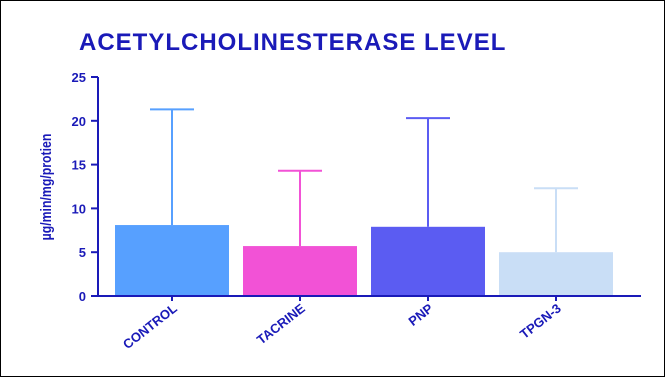 This screenshot has height=379, width=667. Describe the element at coordinates (82, 252) in the screenshot. I see `y-tick-label: 5` at that location.